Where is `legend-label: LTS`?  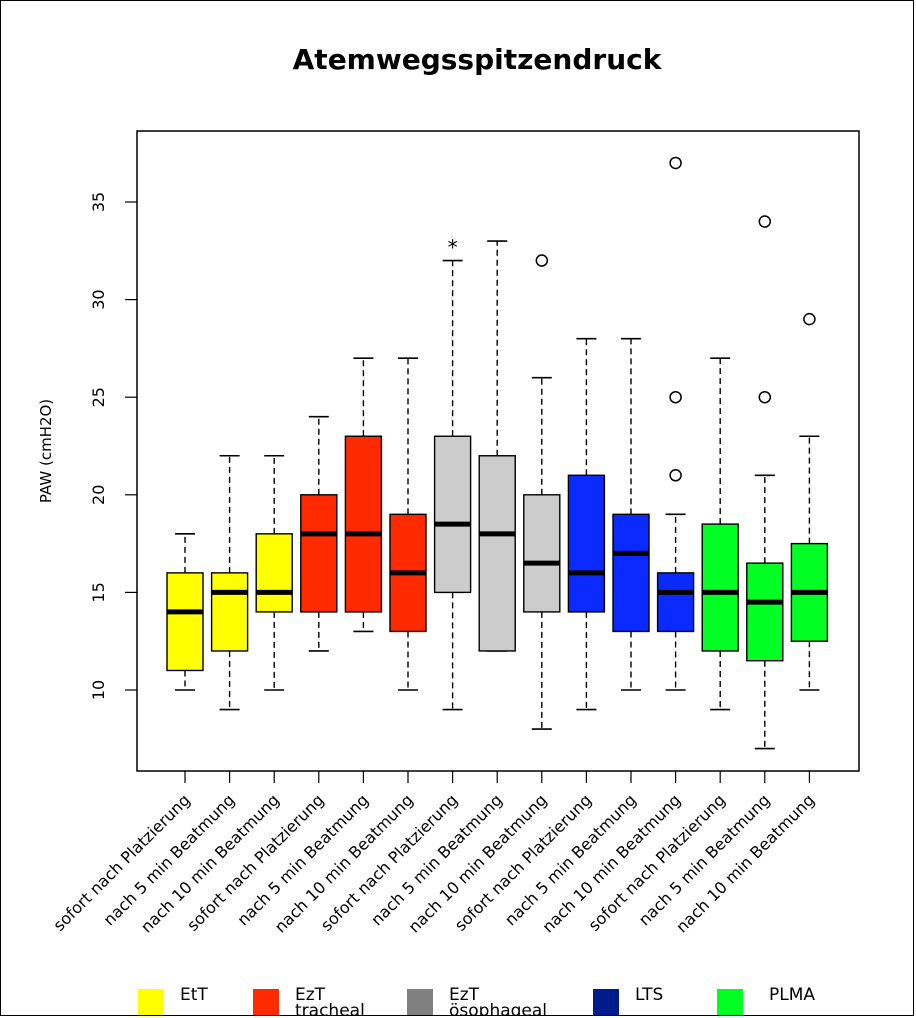 legend-label: LTS is located at coordinates (649, 995).